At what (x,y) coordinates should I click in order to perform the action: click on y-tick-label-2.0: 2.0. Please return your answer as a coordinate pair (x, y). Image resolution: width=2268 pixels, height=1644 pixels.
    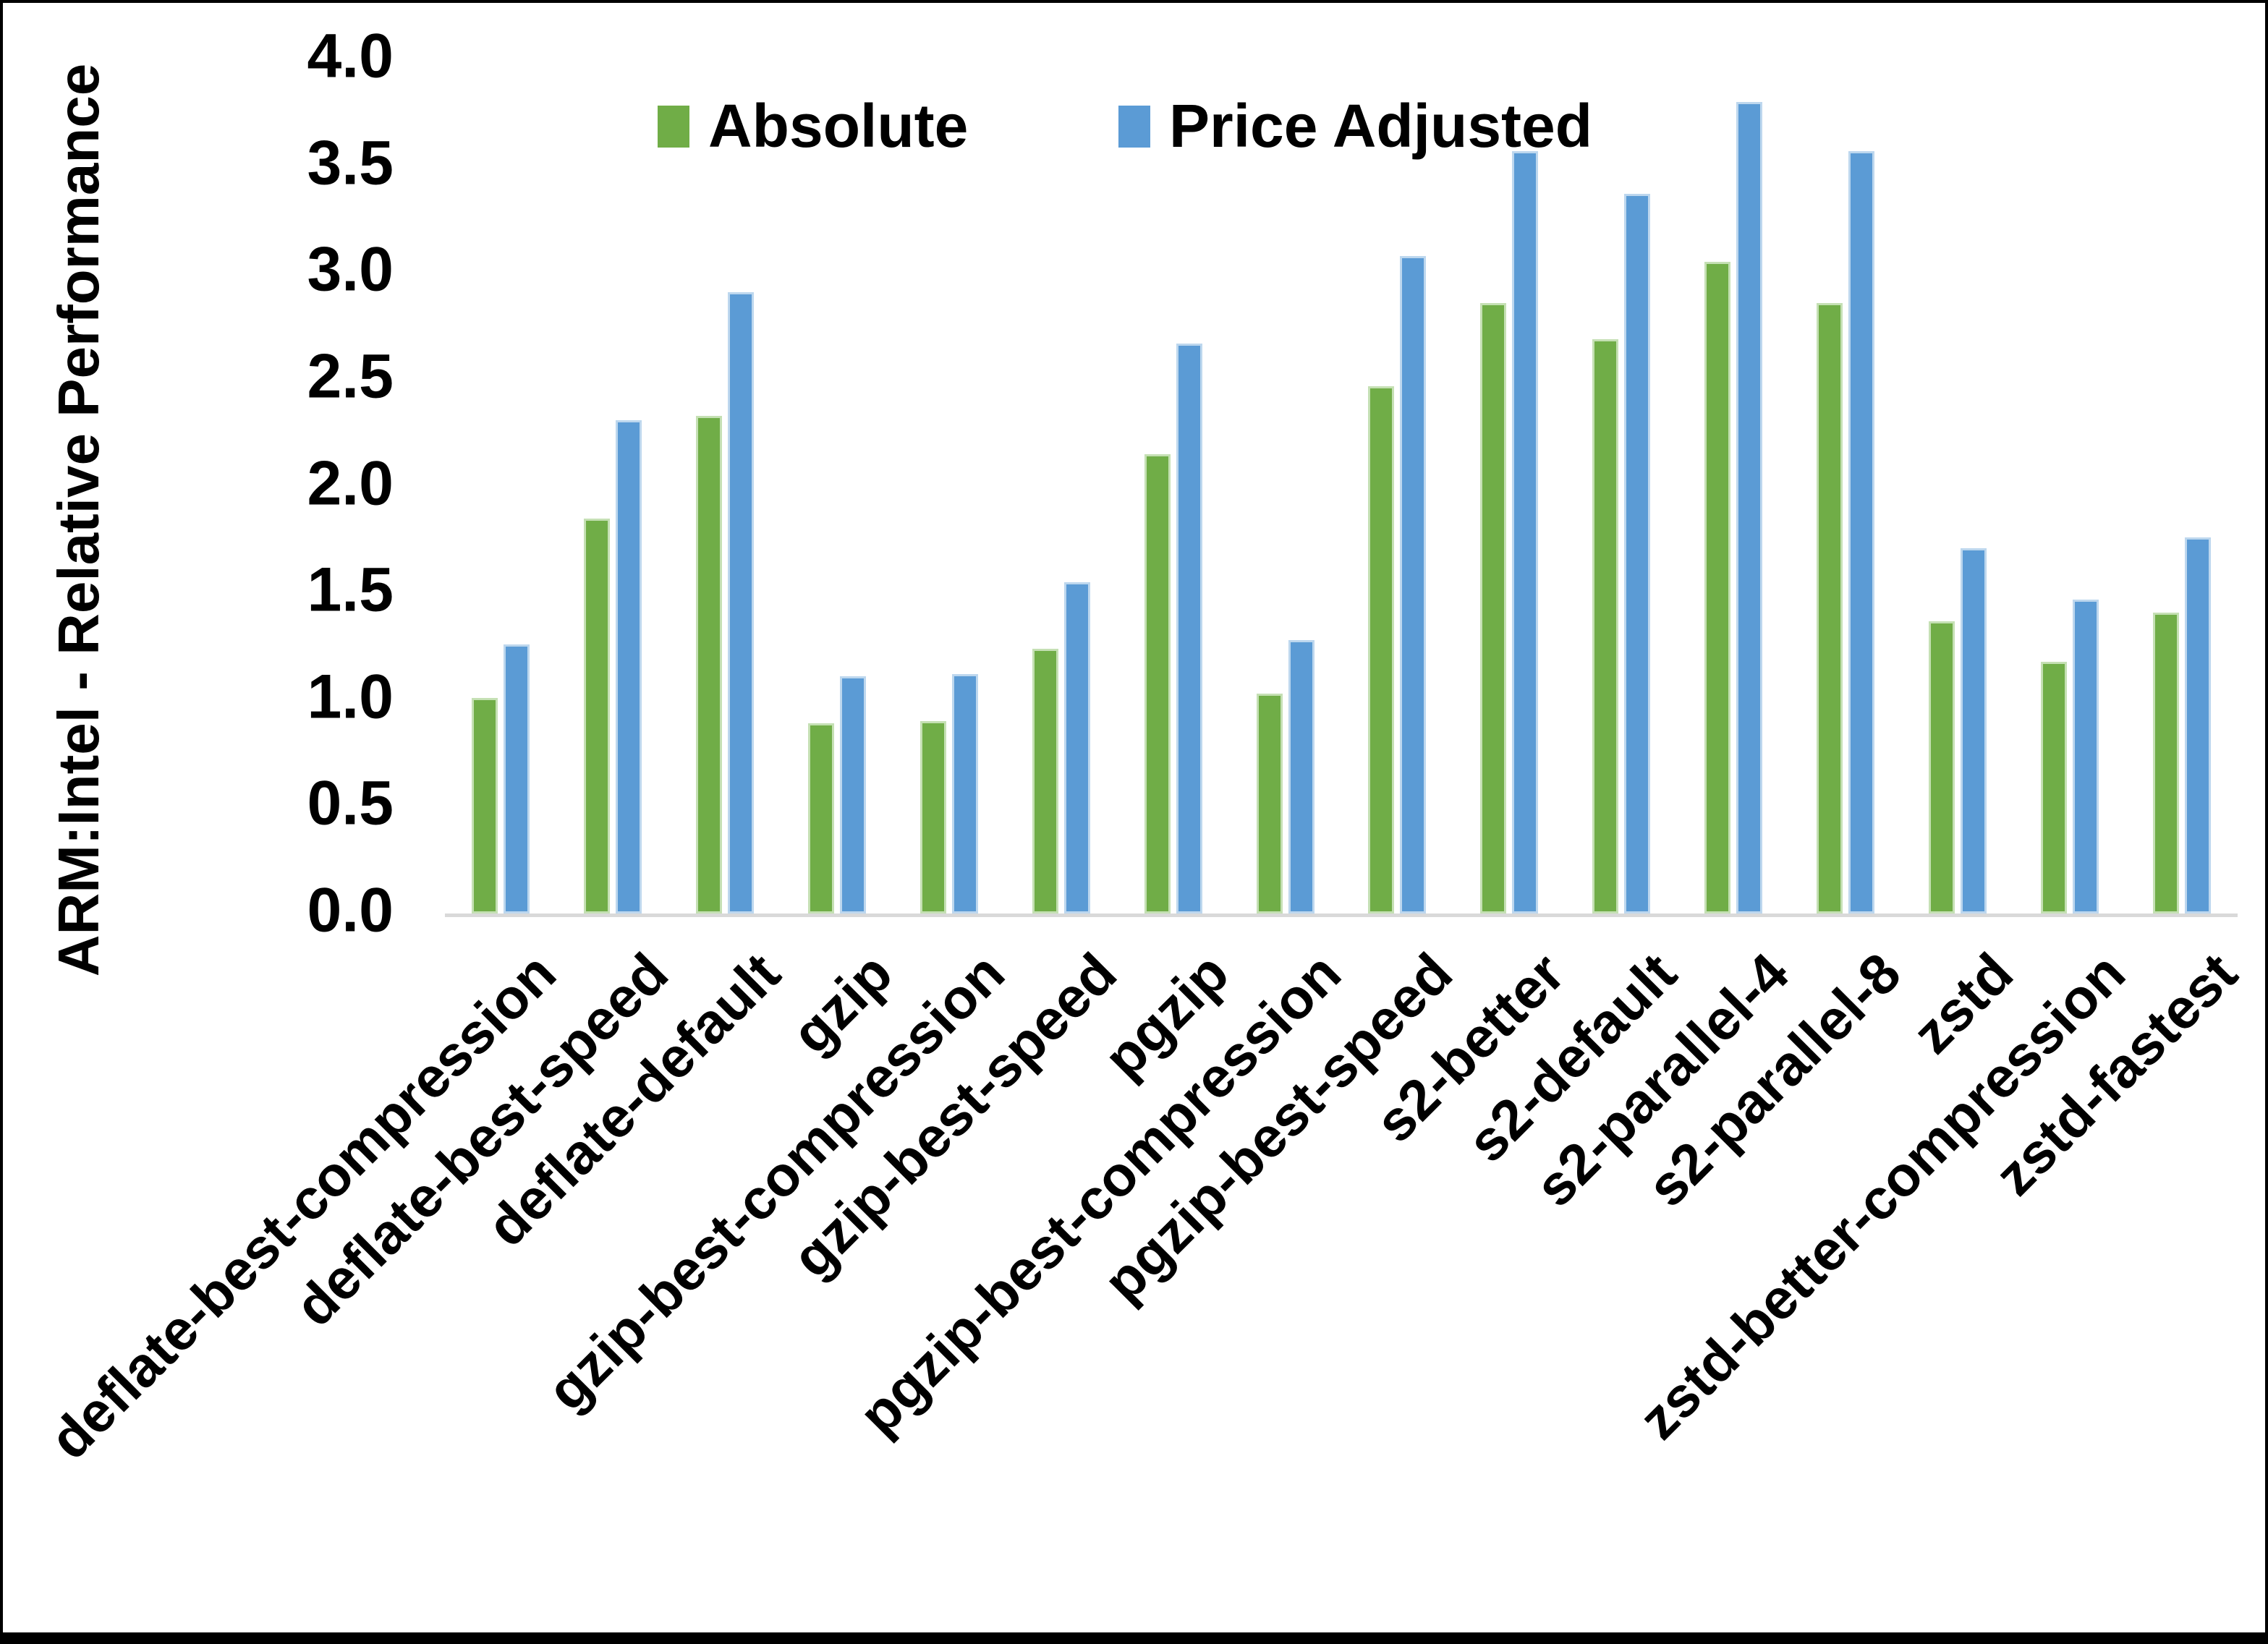
    Looking at the image, I should click on (350, 483).